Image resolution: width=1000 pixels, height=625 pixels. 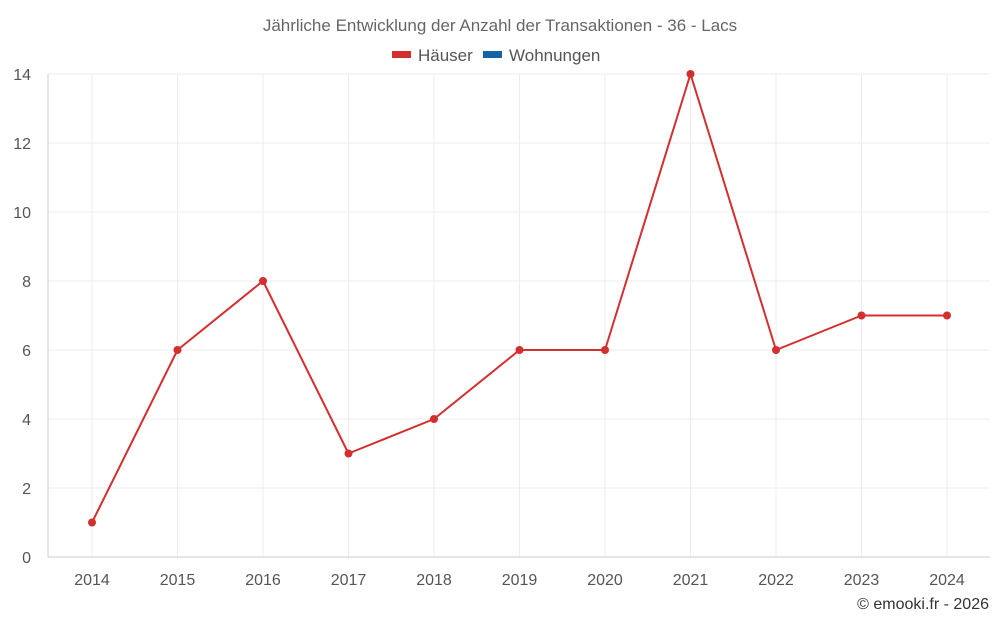 I want to click on x-tick-label: 2014, so click(x=92, y=580).